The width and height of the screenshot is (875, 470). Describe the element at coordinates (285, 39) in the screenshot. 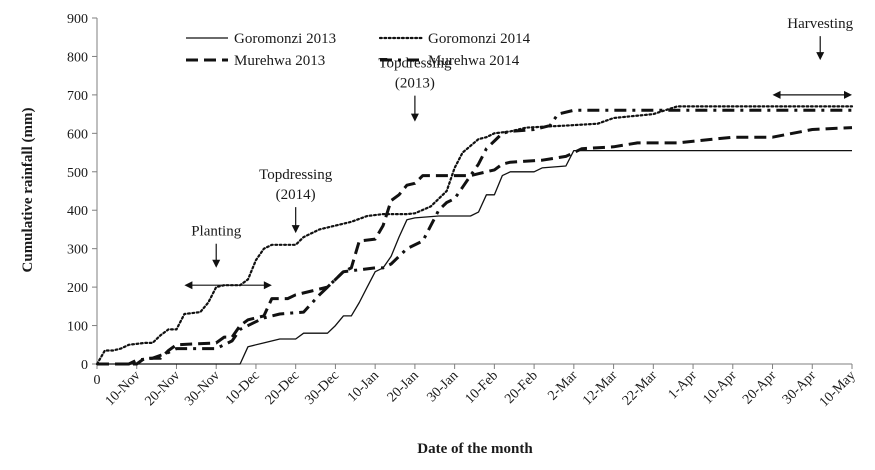

I see `legend-label: Goromonzi 2013` at that location.